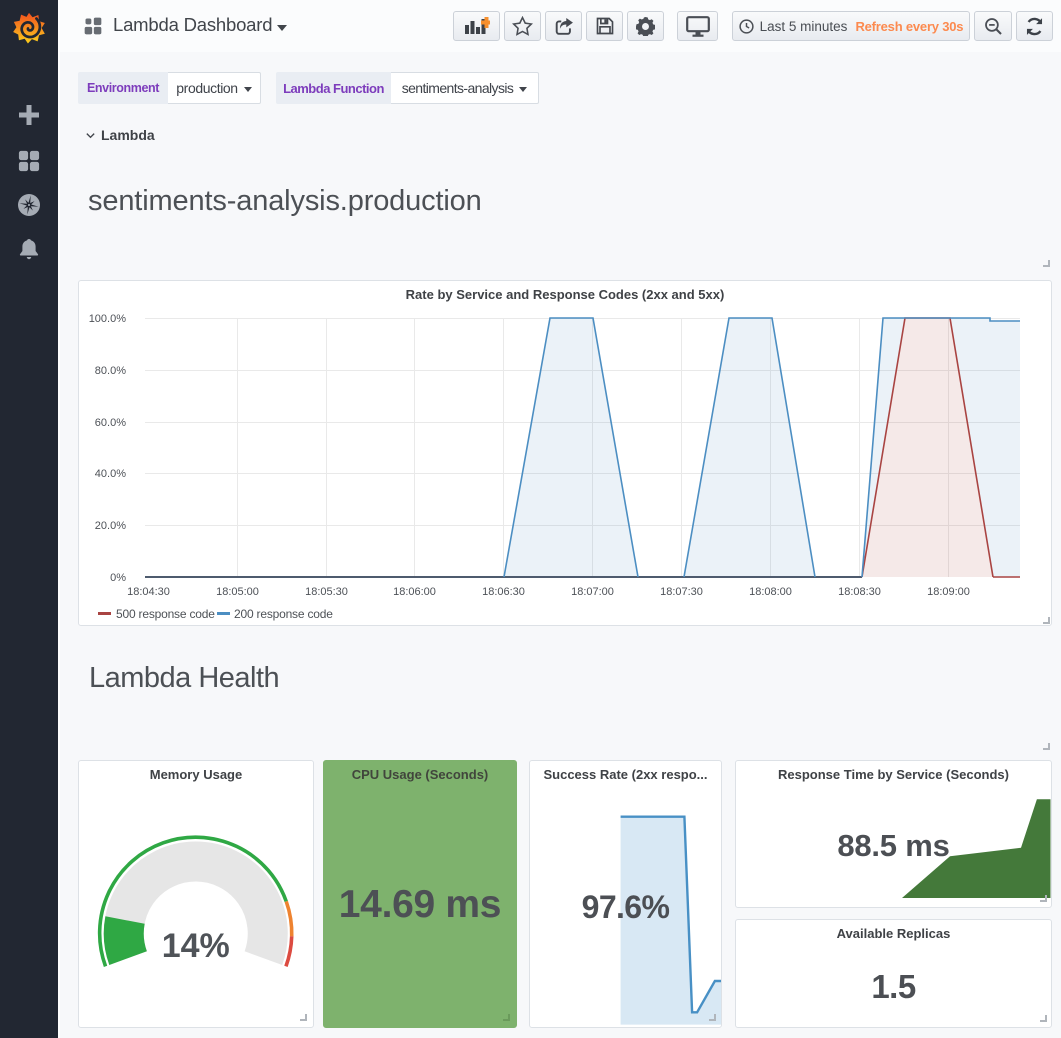 This screenshot has height=1038, width=1061. Describe the element at coordinates (503, 592) in the screenshot. I see `svg-text: 18:06:30` at that location.